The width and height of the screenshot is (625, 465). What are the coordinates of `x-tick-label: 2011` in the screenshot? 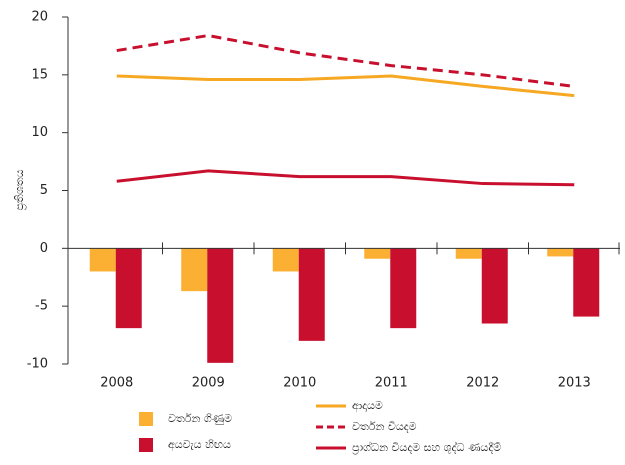 It's located at (391, 383).